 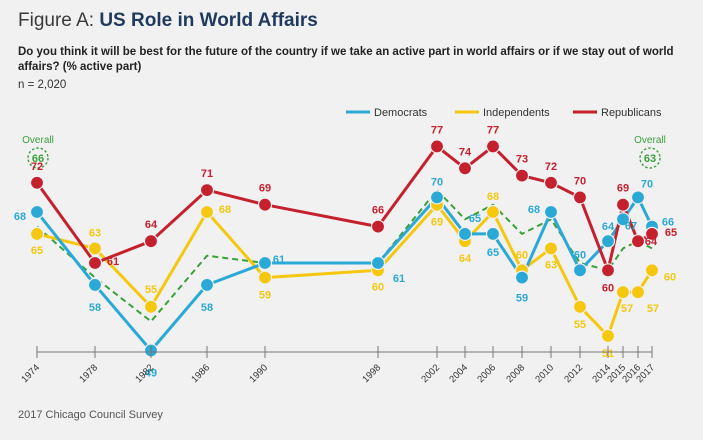 I want to click on label-independents-1978: 63, so click(x=95, y=233).